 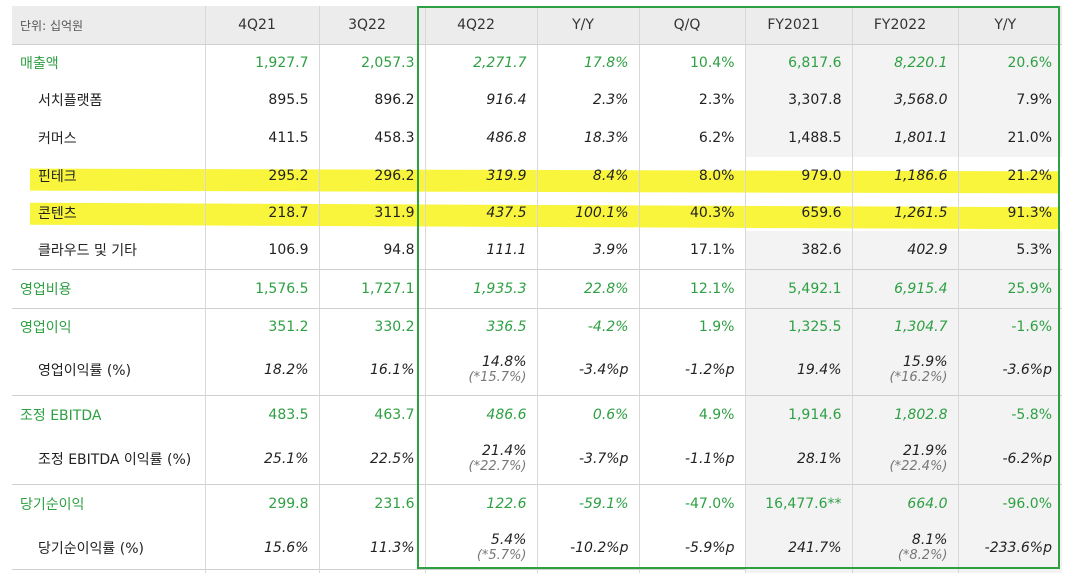 I want to click on cell-note: (*16.2%), so click(x=918, y=377).